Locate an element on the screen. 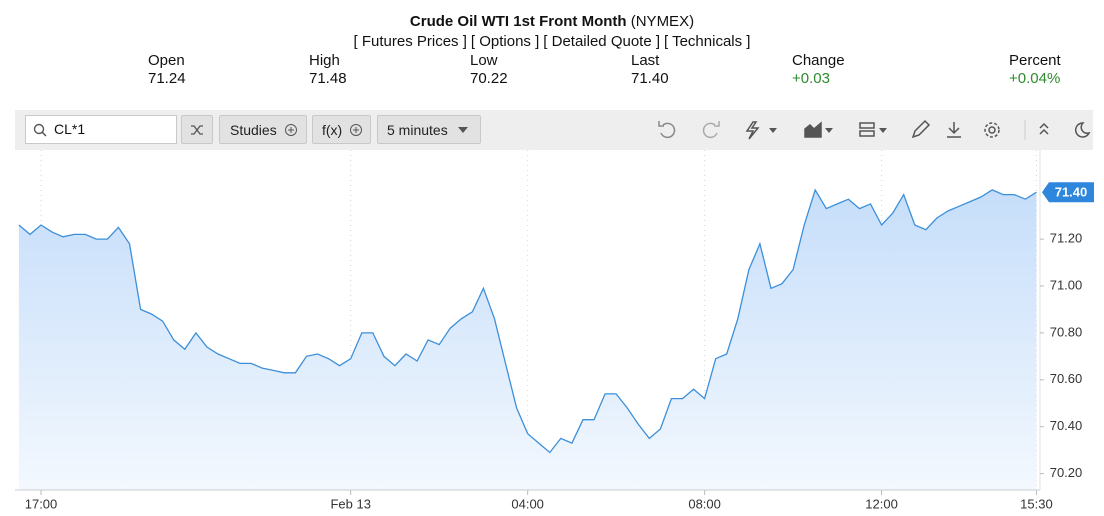 This screenshot has height=516, width=1104. quote-label: Last is located at coordinates (645, 60).